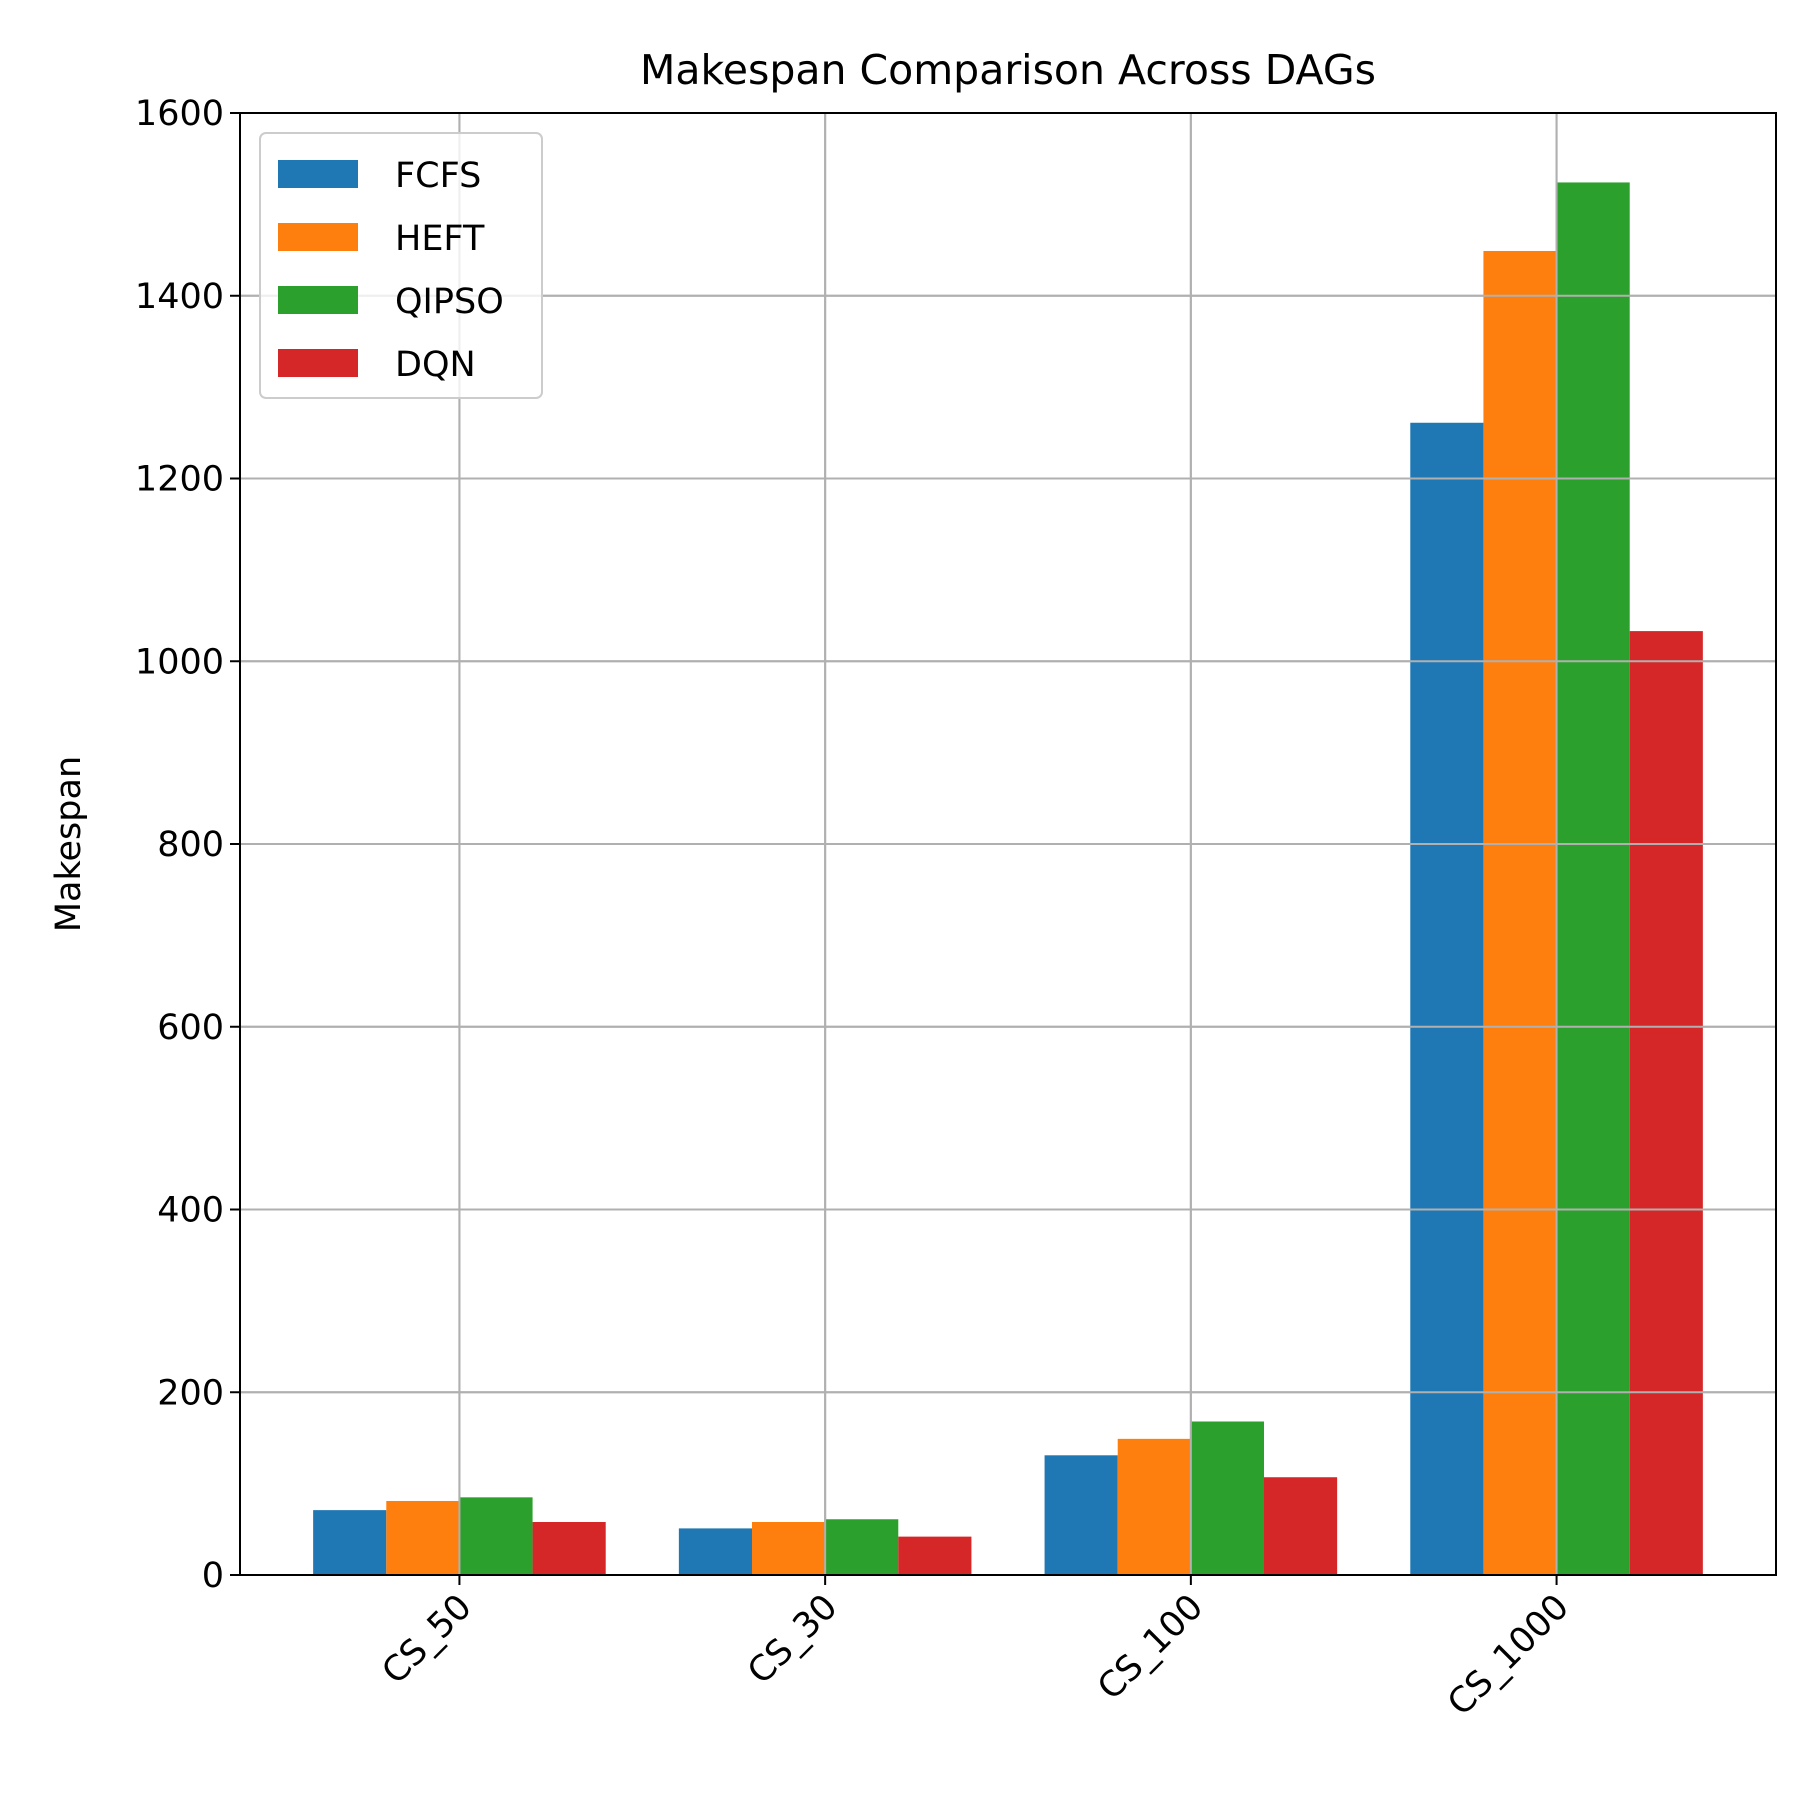 Image resolution: width=1800 pixels, height=1800 pixels. What do you see at coordinates (438, 176) in the screenshot?
I see `legend-label-fcfs: FCFS` at bounding box center [438, 176].